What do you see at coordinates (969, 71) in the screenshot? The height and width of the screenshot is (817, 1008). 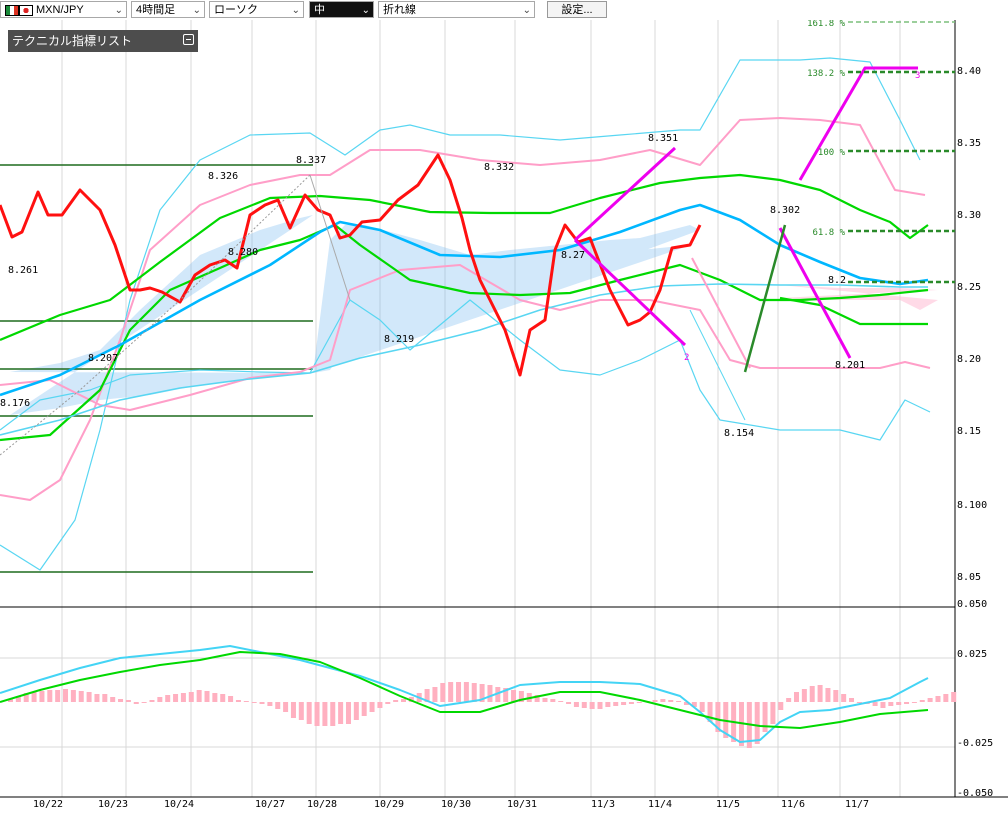 I see `y-axis-tick: 8.40` at bounding box center [969, 71].